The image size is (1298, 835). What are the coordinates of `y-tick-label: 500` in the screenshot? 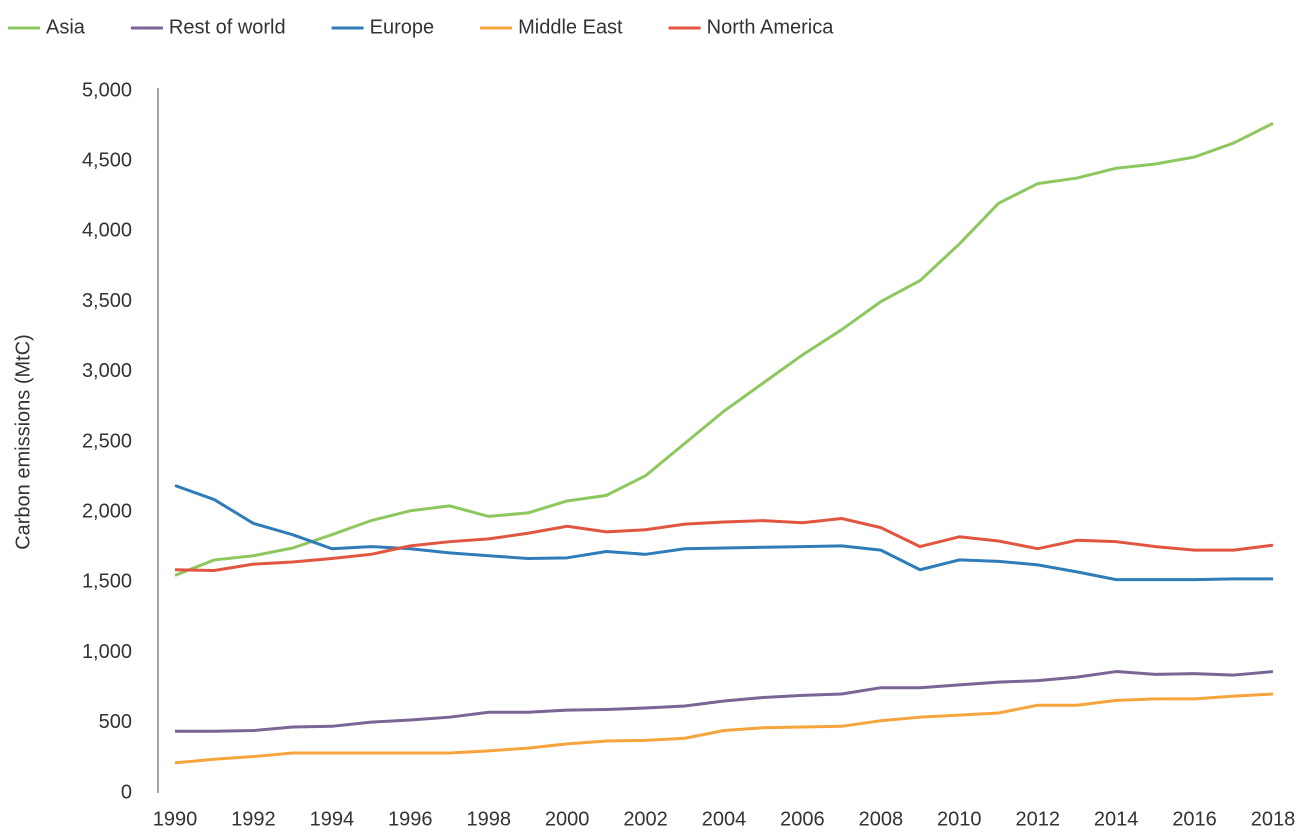 It's located at (115, 722).